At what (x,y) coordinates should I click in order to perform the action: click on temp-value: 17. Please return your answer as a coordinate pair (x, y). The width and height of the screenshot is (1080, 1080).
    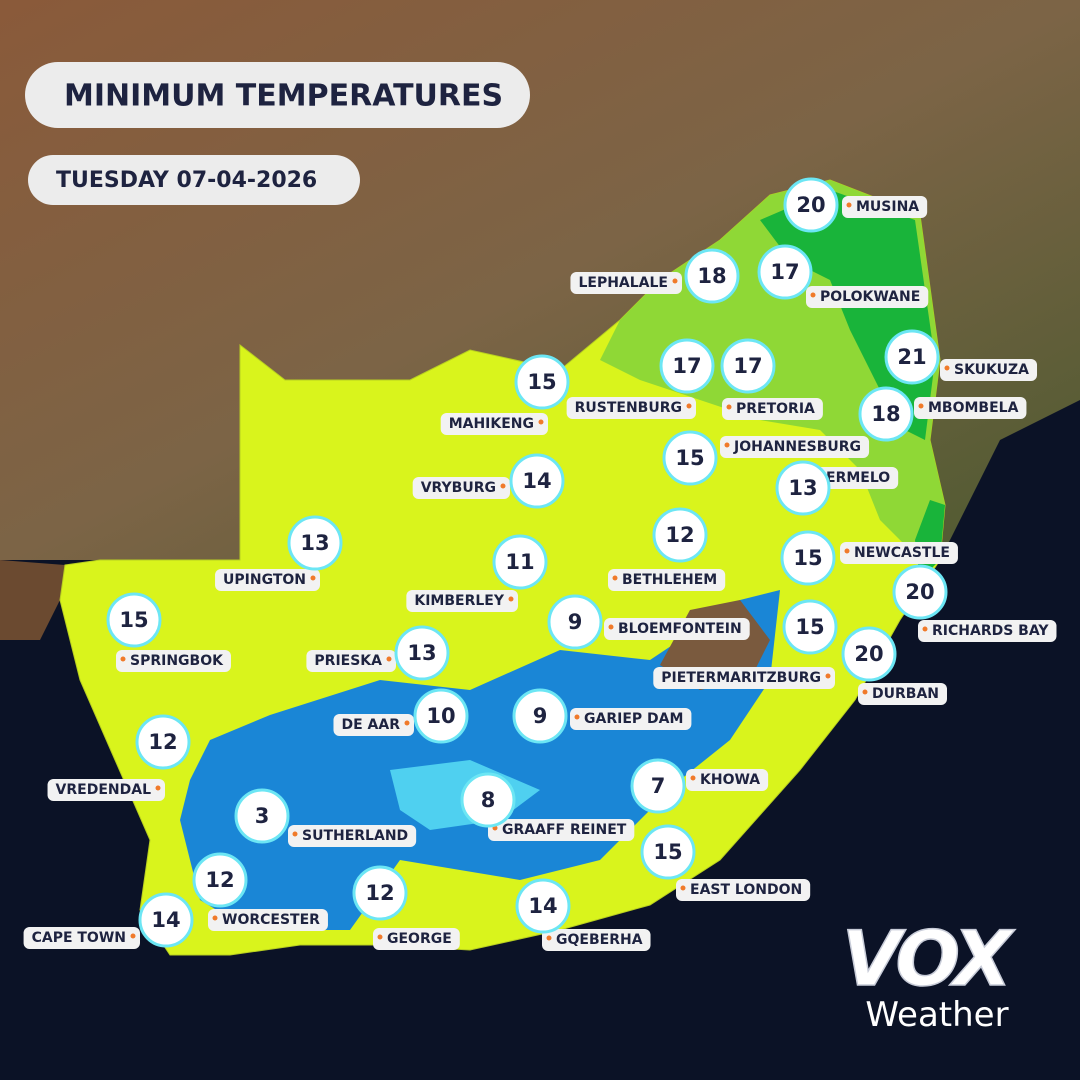
    Looking at the image, I should click on (784, 272).